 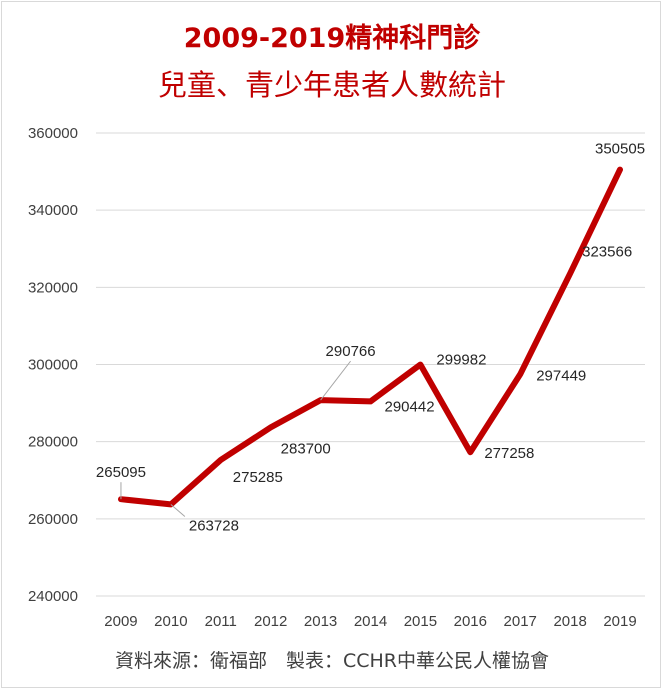 What do you see at coordinates (620, 149) in the screenshot?
I see `data-label: 350505` at bounding box center [620, 149].